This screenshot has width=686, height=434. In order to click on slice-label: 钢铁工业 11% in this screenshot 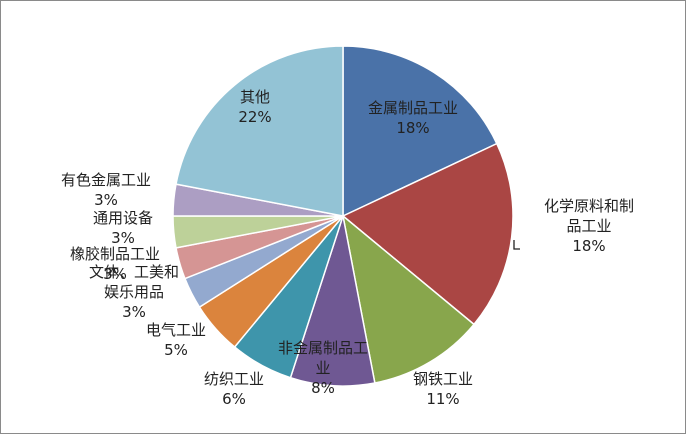, I will do `click(443, 389)`.